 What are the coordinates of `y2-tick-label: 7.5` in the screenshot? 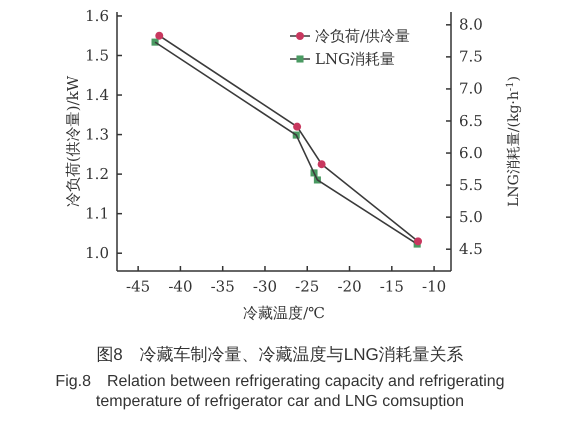 It's located at (471, 57).